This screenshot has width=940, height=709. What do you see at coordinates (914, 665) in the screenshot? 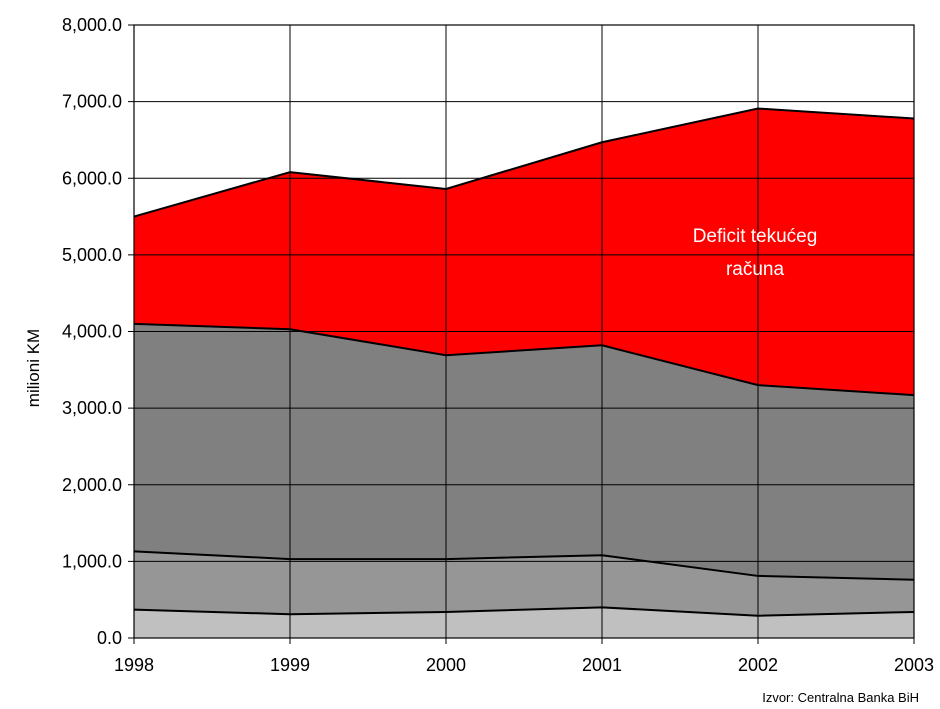
I see `x-tick-label: 2003` at bounding box center [914, 665].